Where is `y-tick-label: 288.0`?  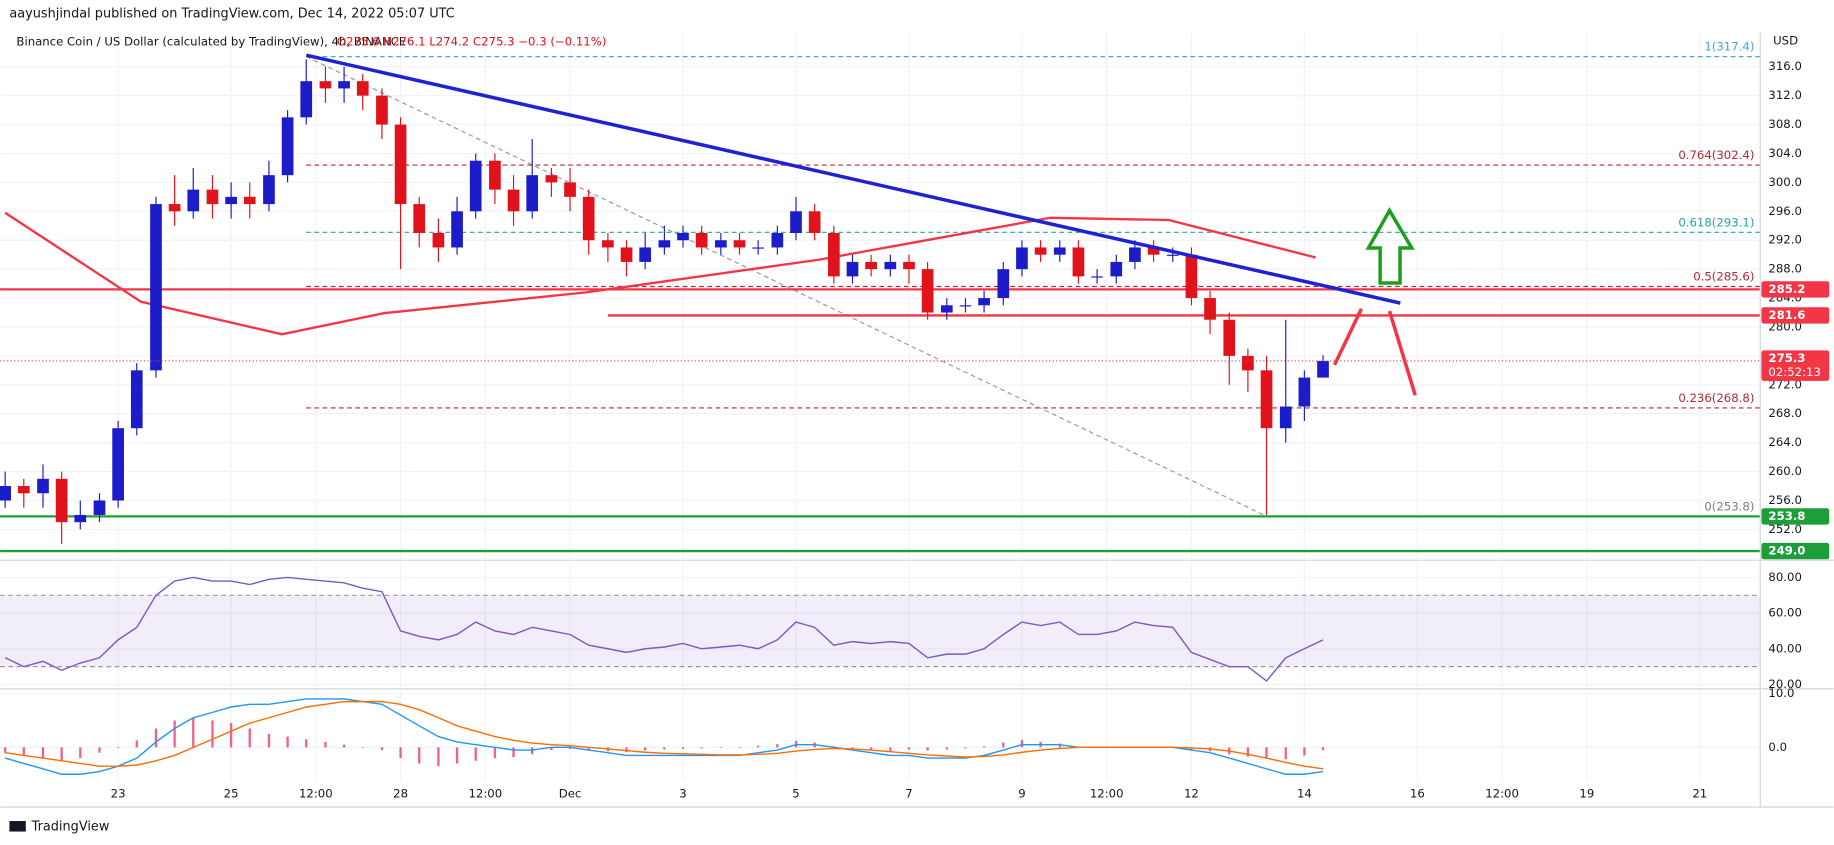 y-tick-label: 288.0 is located at coordinates (1784, 269).